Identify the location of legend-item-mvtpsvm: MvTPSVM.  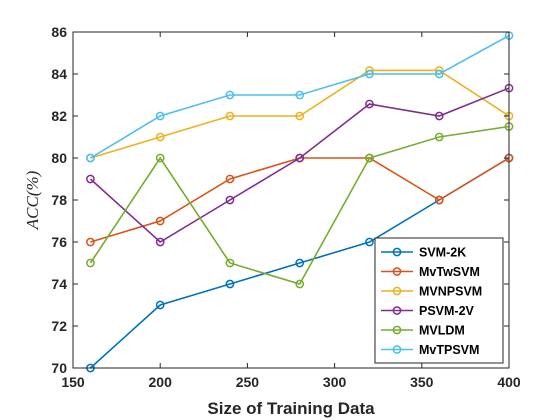
(430, 350).